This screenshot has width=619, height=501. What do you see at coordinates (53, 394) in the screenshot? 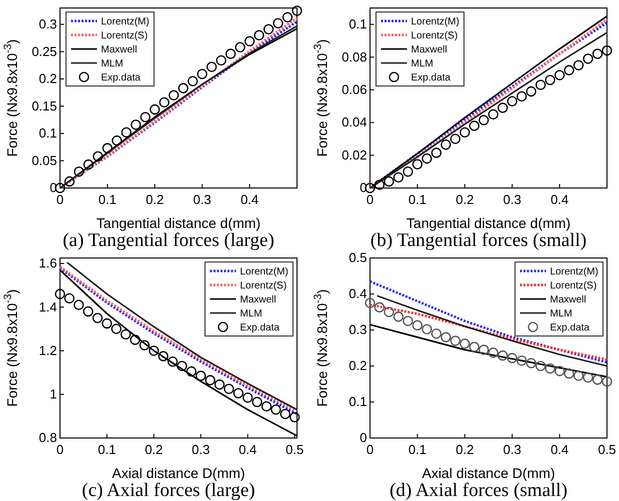
I see `y-tick-label: 1` at bounding box center [53, 394].